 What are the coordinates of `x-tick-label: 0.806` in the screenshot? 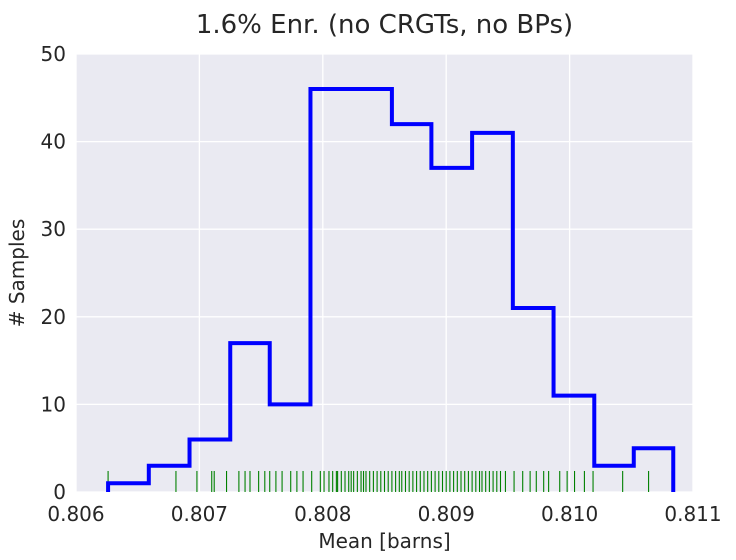 It's located at (75, 514).